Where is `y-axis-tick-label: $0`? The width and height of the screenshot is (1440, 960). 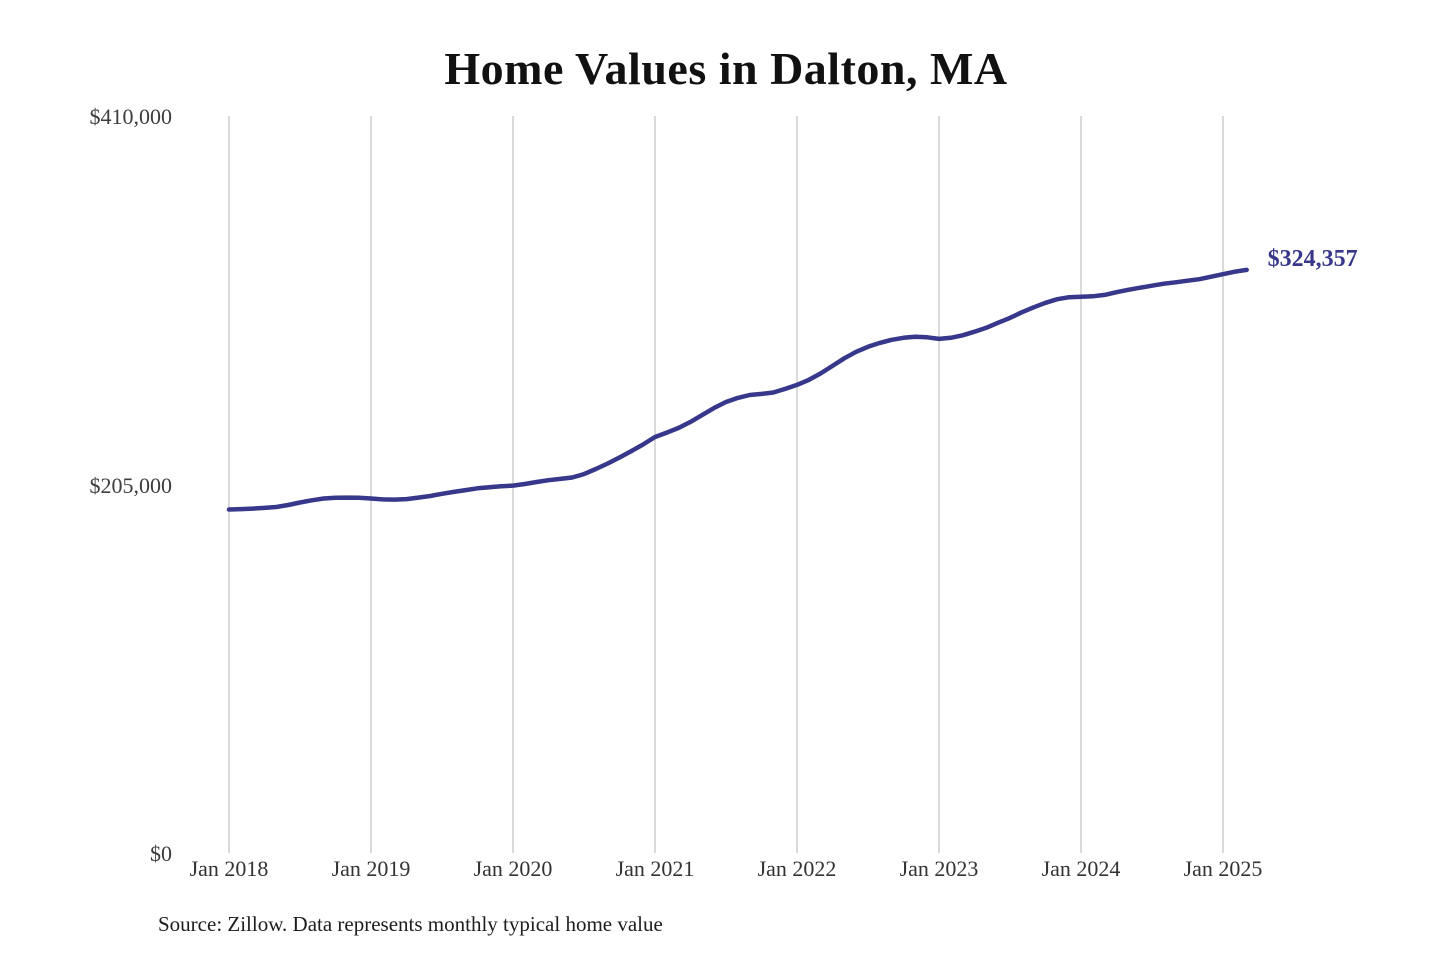 y-axis-tick-label: $0 is located at coordinates (161, 853).